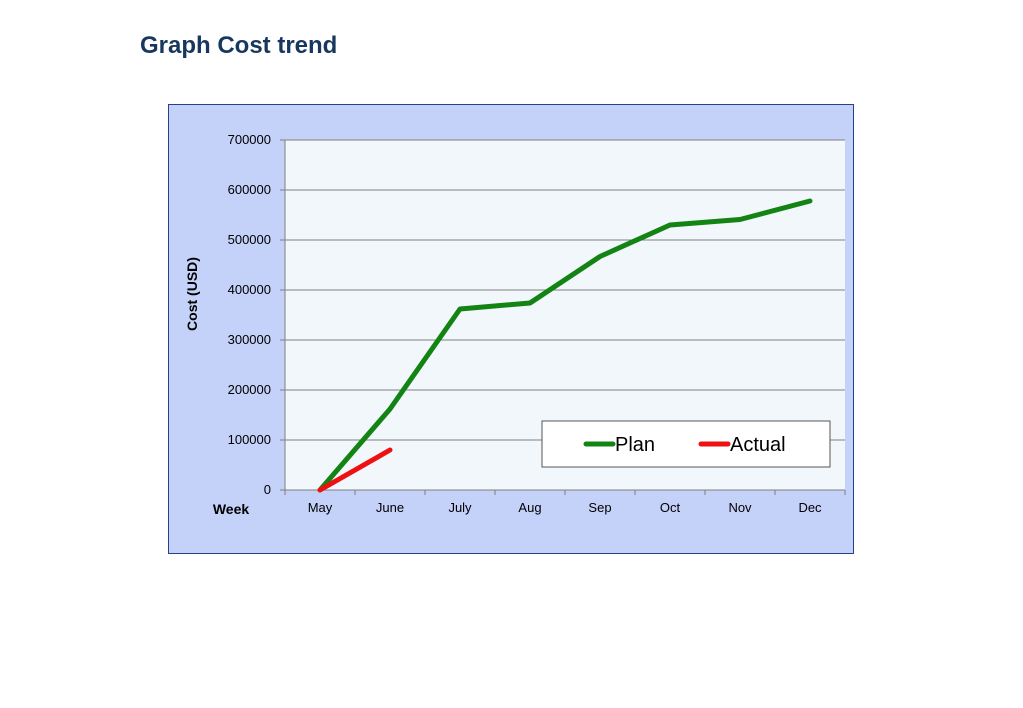 Image resolution: width=1023 pixels, height=708 pixels. I want to click on legend: Plan Actual, so click(686, 444).